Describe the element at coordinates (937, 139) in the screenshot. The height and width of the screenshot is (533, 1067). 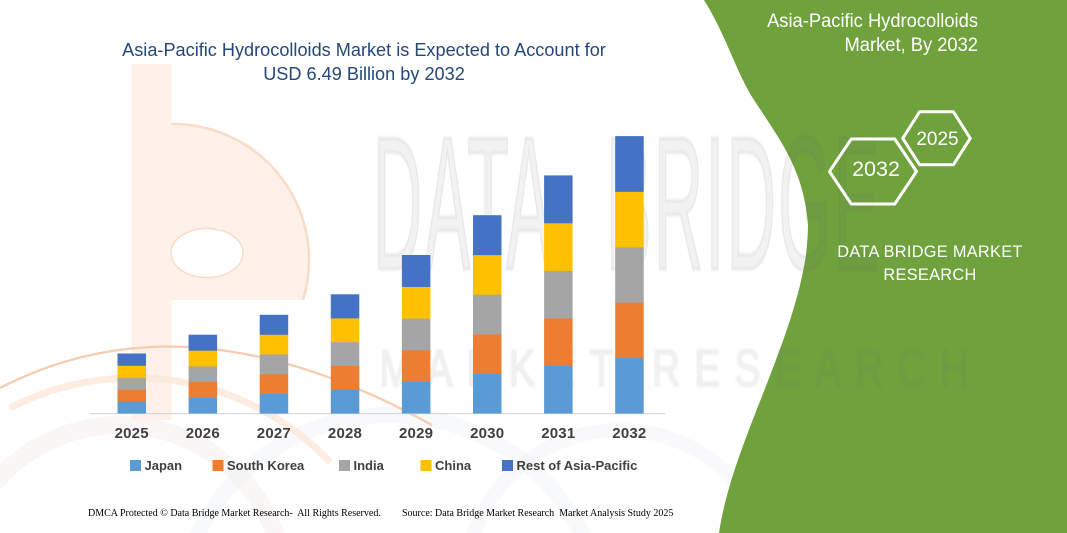
I see `svg-text: 2025` at that location.